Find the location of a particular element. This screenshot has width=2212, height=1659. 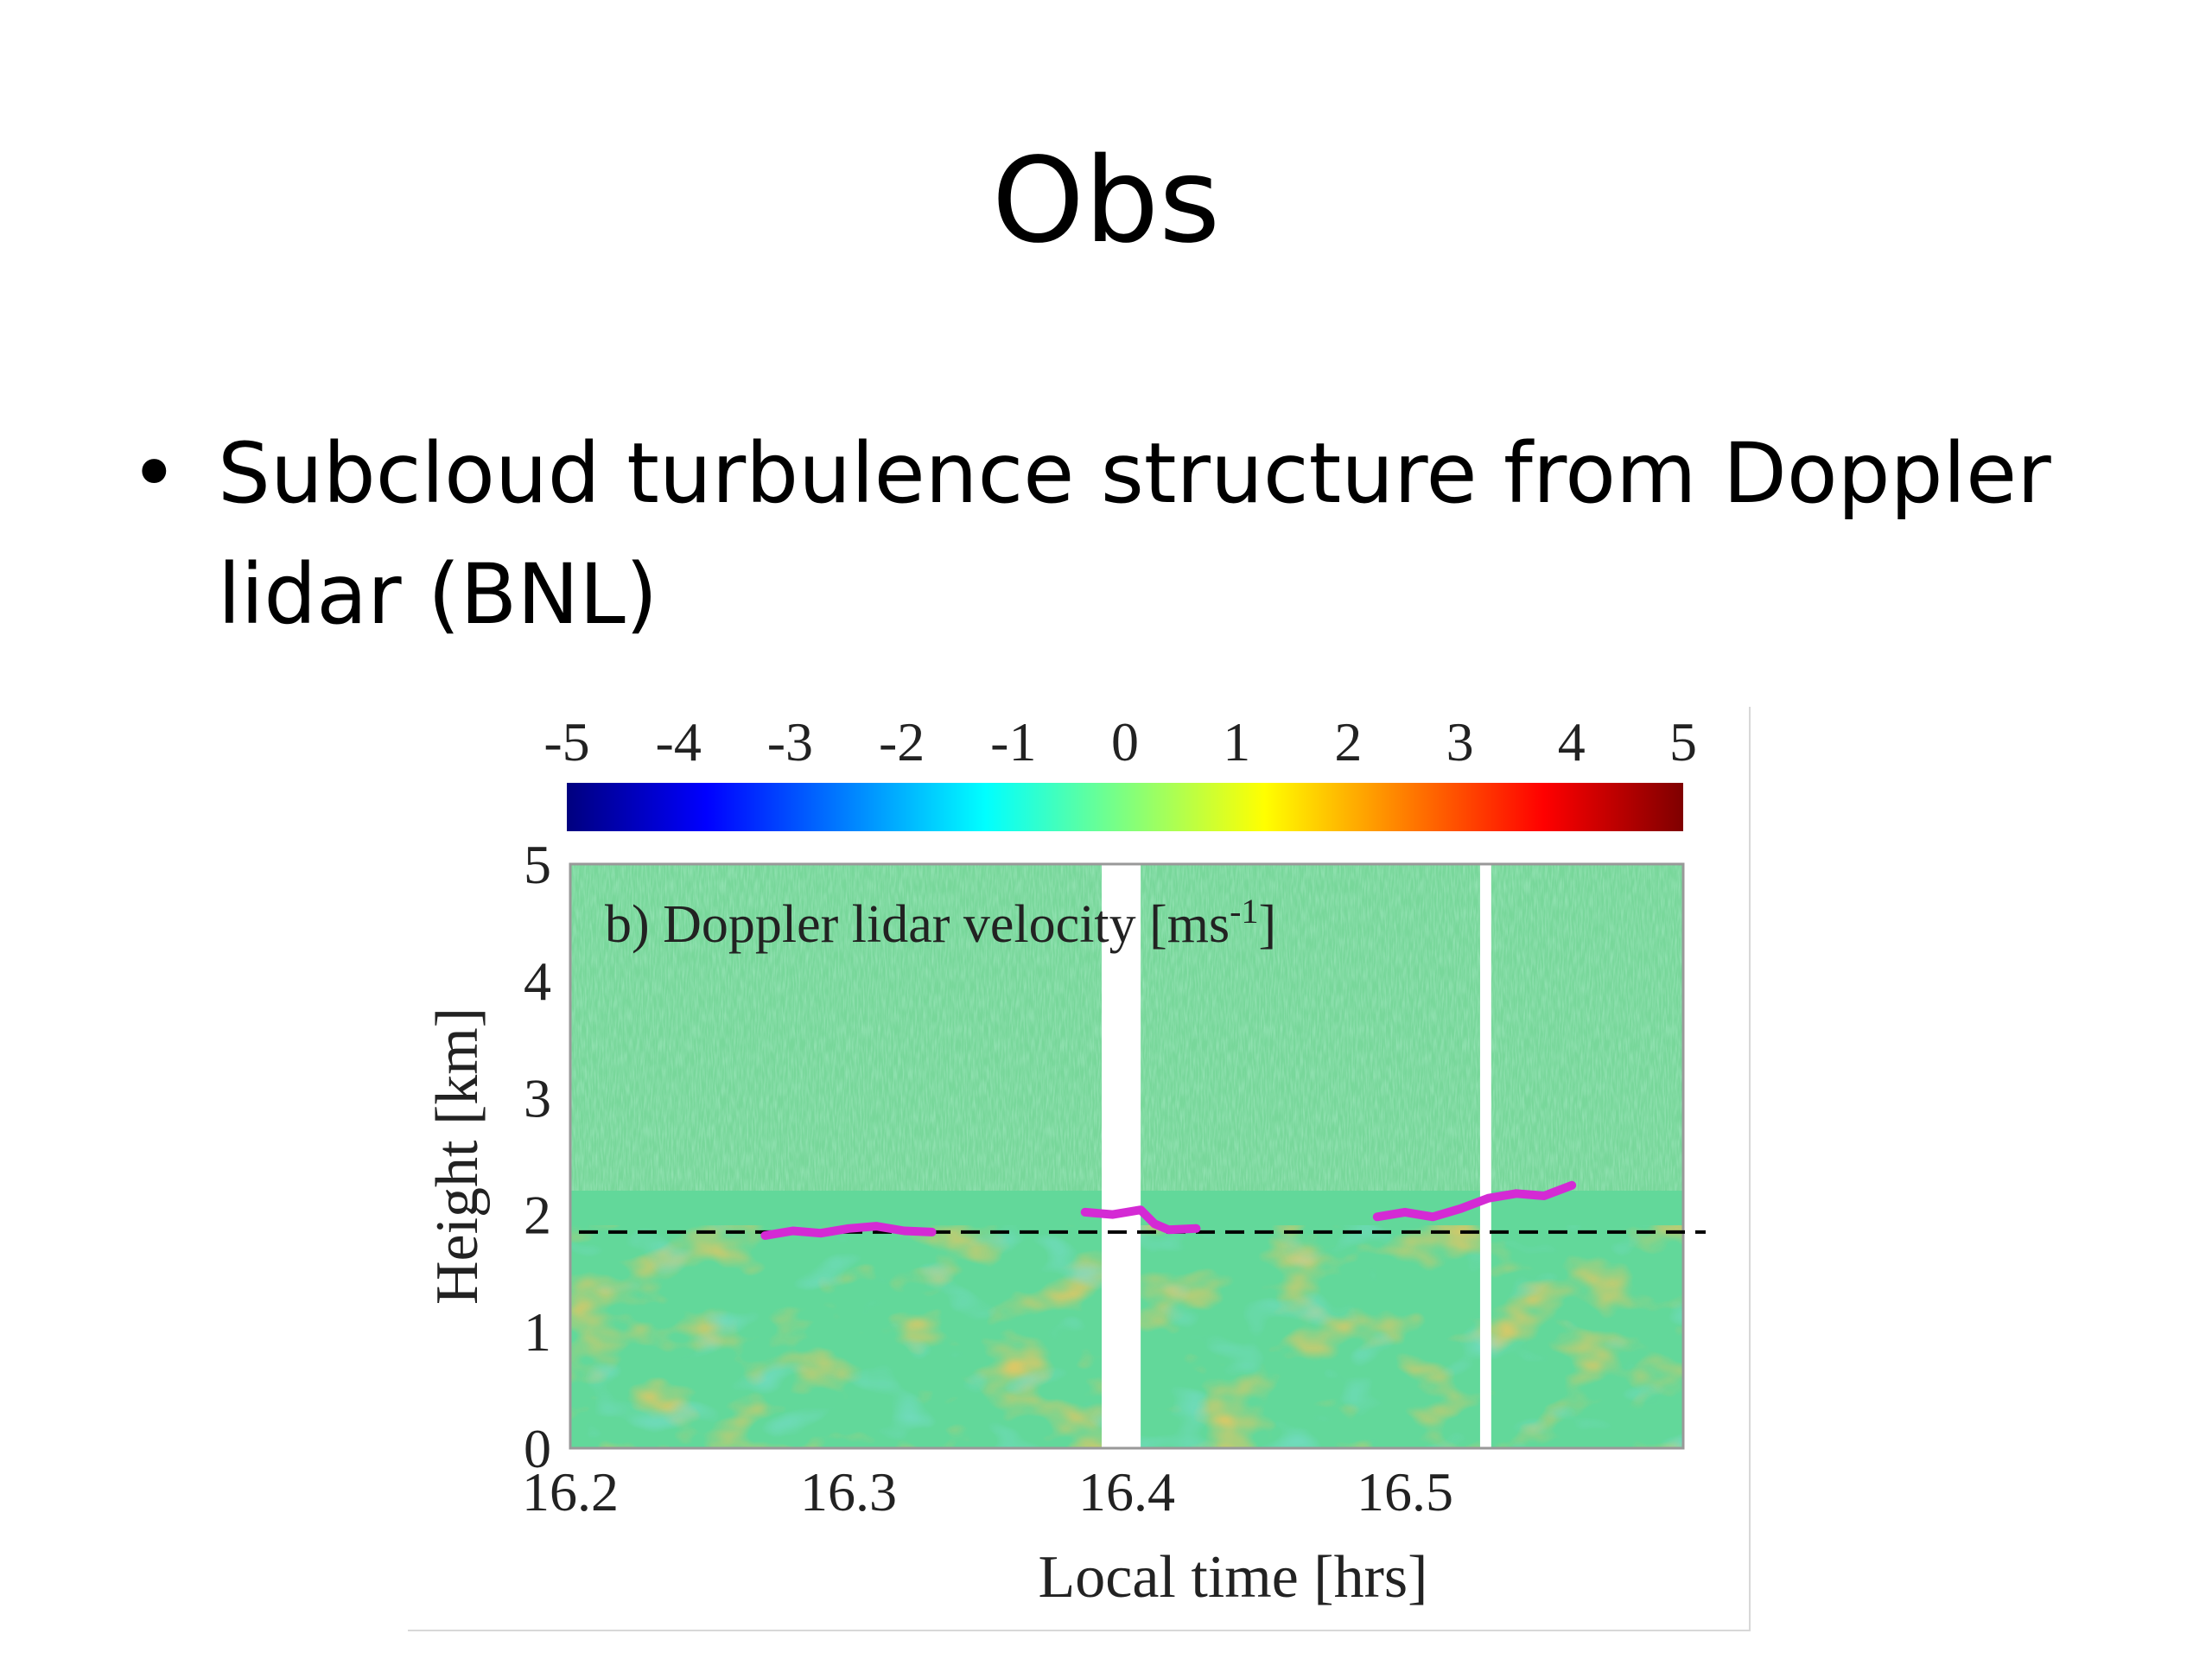

y-tick-label: 3 is located at coordinates (537, 1097).